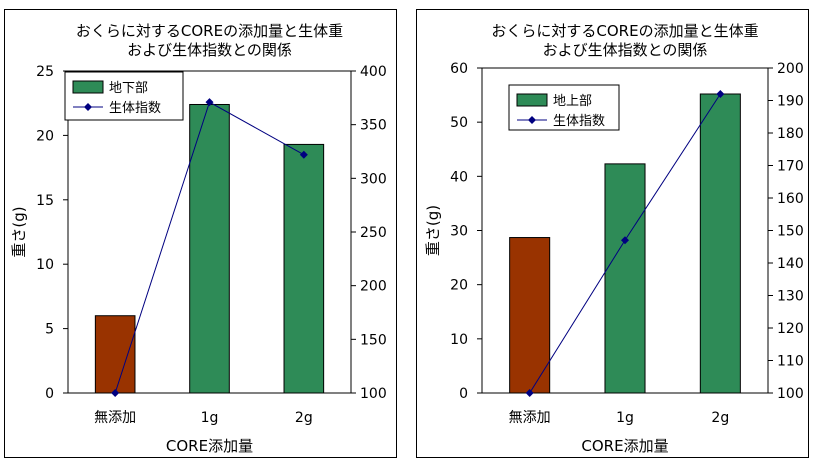 The width and height of the screenshot is (813, 465). Describe the element at coordinates (45, 72) in the screenshot. I see `y-tick-label: 25` at that location.